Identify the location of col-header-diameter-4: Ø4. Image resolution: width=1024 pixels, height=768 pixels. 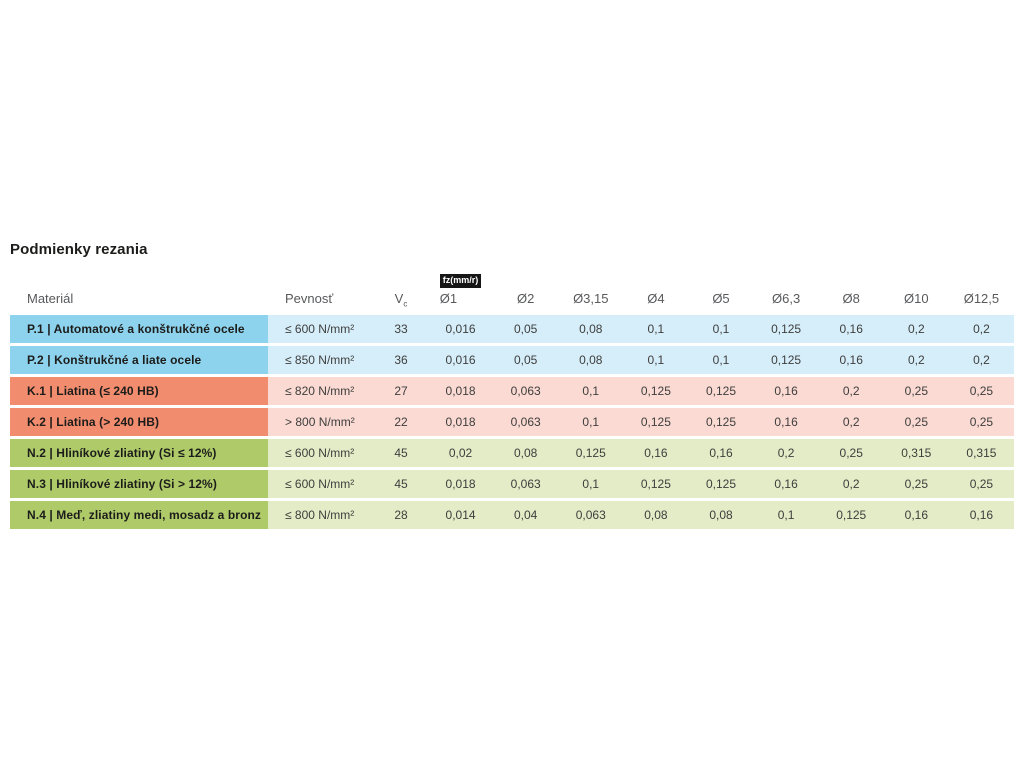
(655, 291).